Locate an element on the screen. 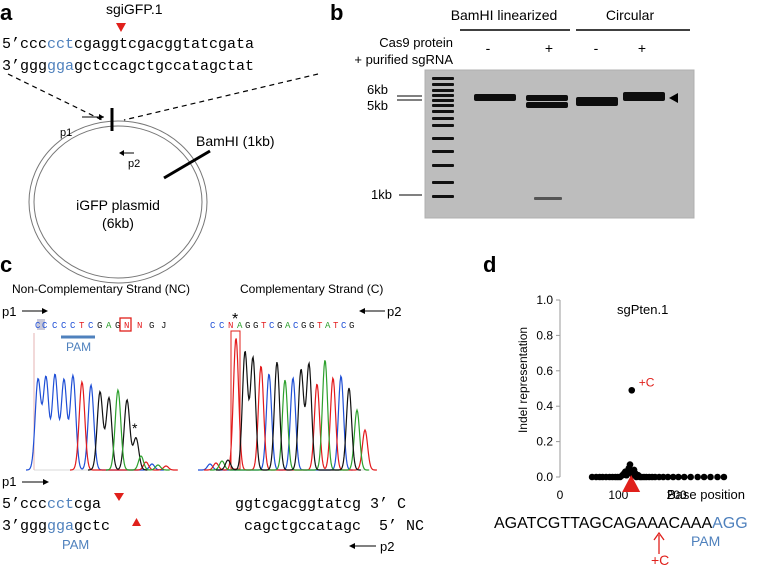 This screenshot has width=778, height=566. bamhi-site-tick is located at coordinates (187, 164).